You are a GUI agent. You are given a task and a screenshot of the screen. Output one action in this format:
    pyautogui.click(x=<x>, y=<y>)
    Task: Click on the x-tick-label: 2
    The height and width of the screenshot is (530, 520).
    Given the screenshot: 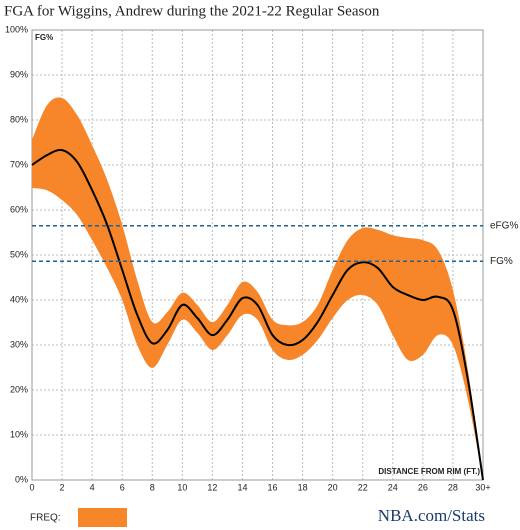 What is the action you would take?
    pyautogui.click(x=62, y=487)
    